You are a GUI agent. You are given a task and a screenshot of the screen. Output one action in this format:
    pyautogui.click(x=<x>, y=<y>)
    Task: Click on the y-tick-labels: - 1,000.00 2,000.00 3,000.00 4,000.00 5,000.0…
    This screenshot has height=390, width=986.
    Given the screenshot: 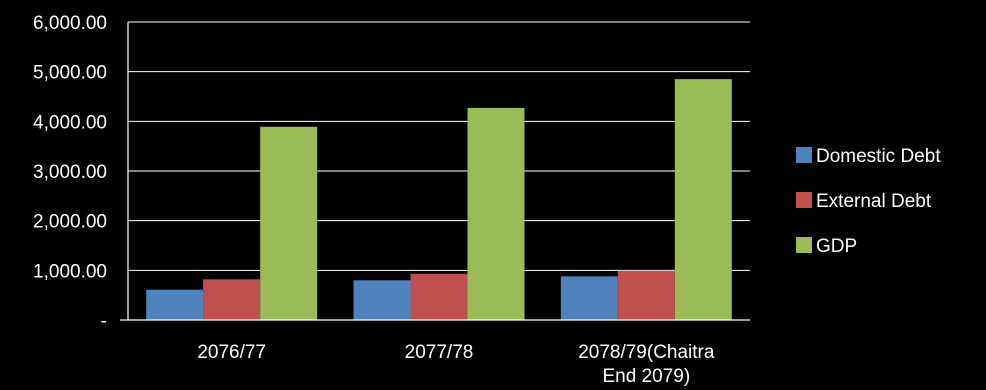 What is the action you would take?
    pyautogui.click(x=70, y=172)
    